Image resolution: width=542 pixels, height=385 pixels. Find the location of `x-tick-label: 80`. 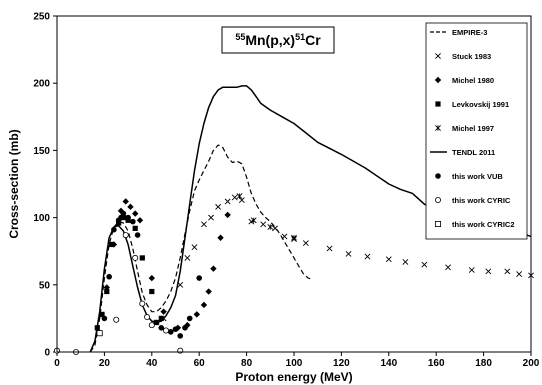

x-tick-label: 80 is located at coordinates (247, 363).